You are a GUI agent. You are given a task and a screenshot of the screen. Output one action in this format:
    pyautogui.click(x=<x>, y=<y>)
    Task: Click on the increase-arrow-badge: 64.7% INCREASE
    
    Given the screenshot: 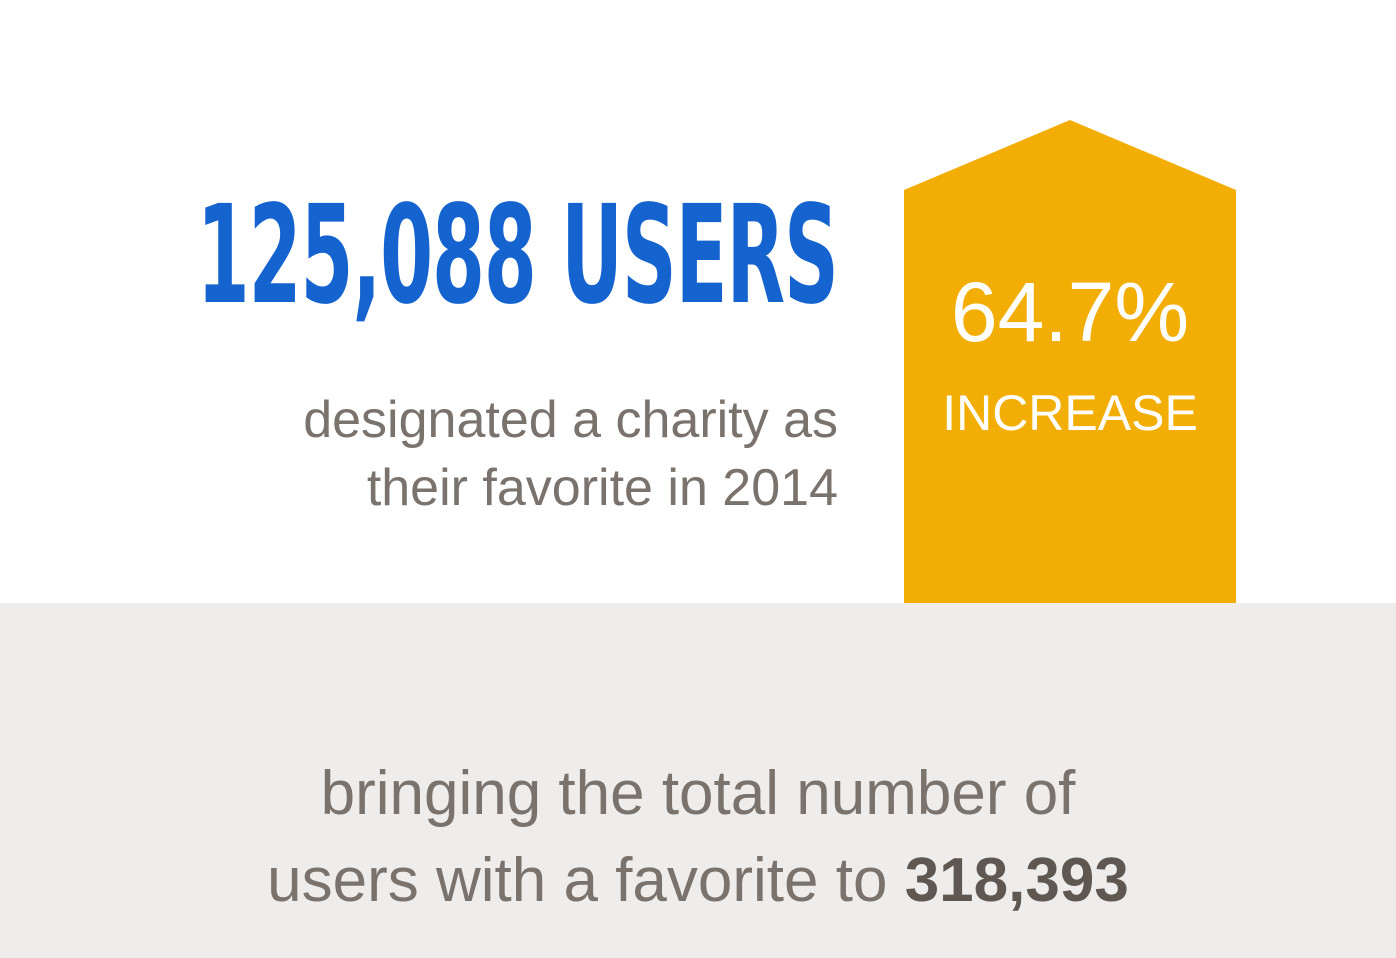 What is the action you would take?
    pyautogui.click(x=1070, y=361)
    